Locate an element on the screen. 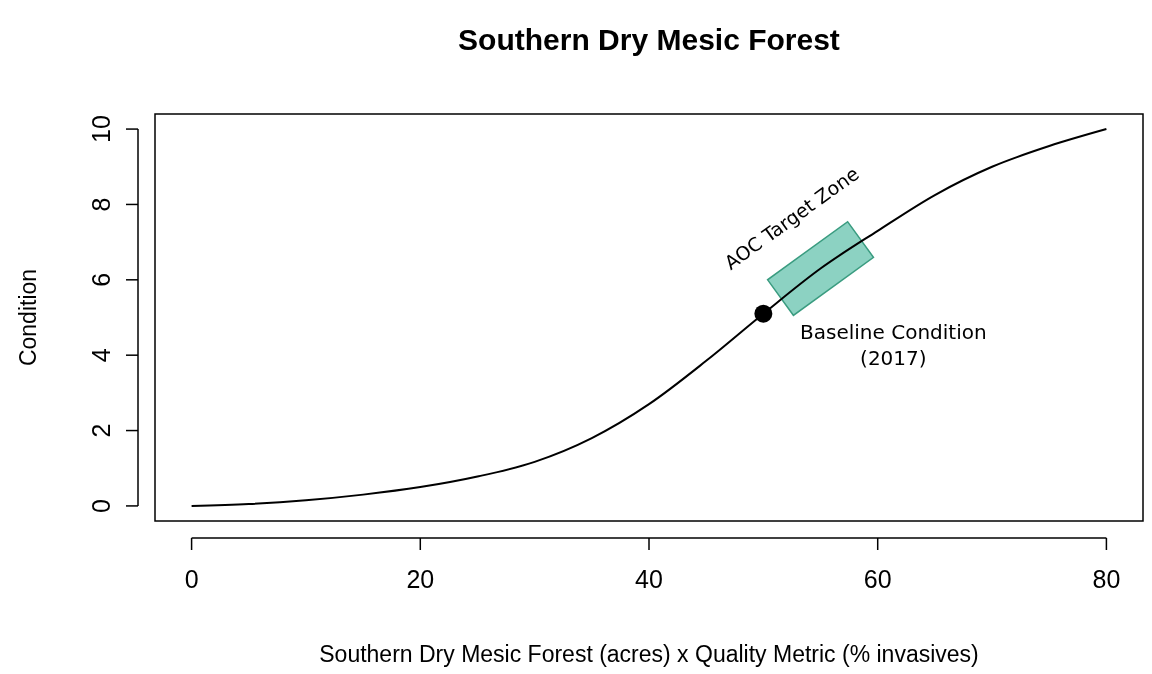  y-tick-label: 4 is located at coordinates (101, 355).